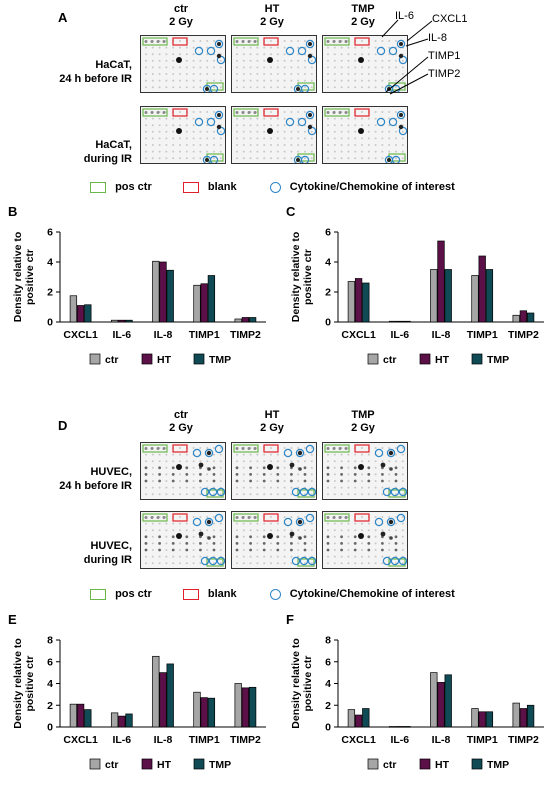  I want to click on x-tick-label: IL-6, so click(121, 335).